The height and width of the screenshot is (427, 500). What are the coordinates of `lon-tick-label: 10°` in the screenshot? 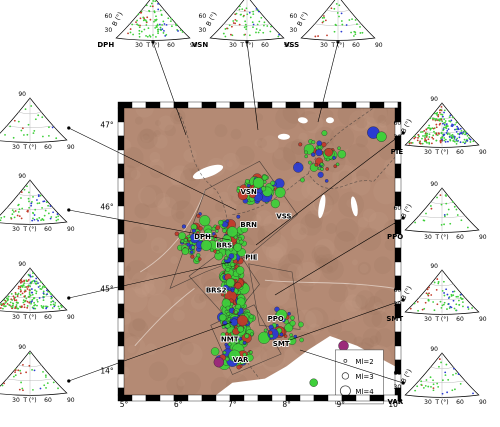 It's located at (395, 404).